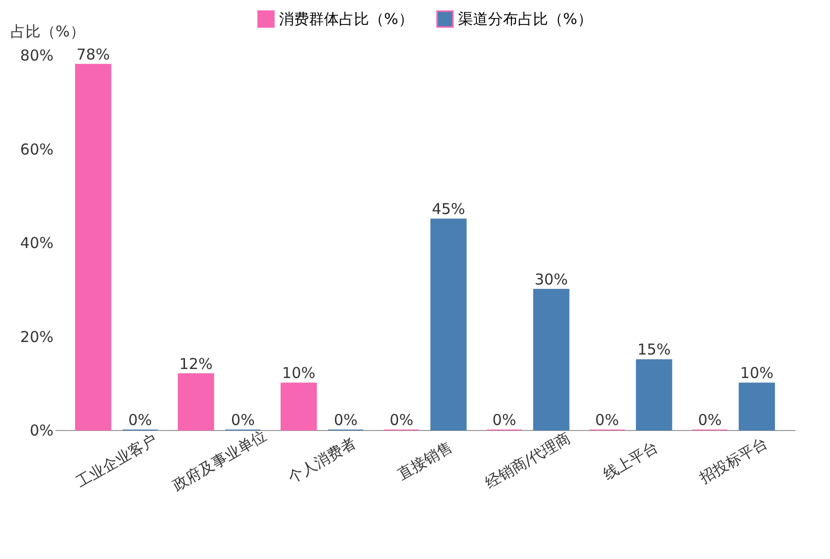 The image size is (830, 559). What do you see at coordinates (322, 461) in the screenshot?
I see `x-tick-label: 个人消费者` at bounding box center [322, 461].